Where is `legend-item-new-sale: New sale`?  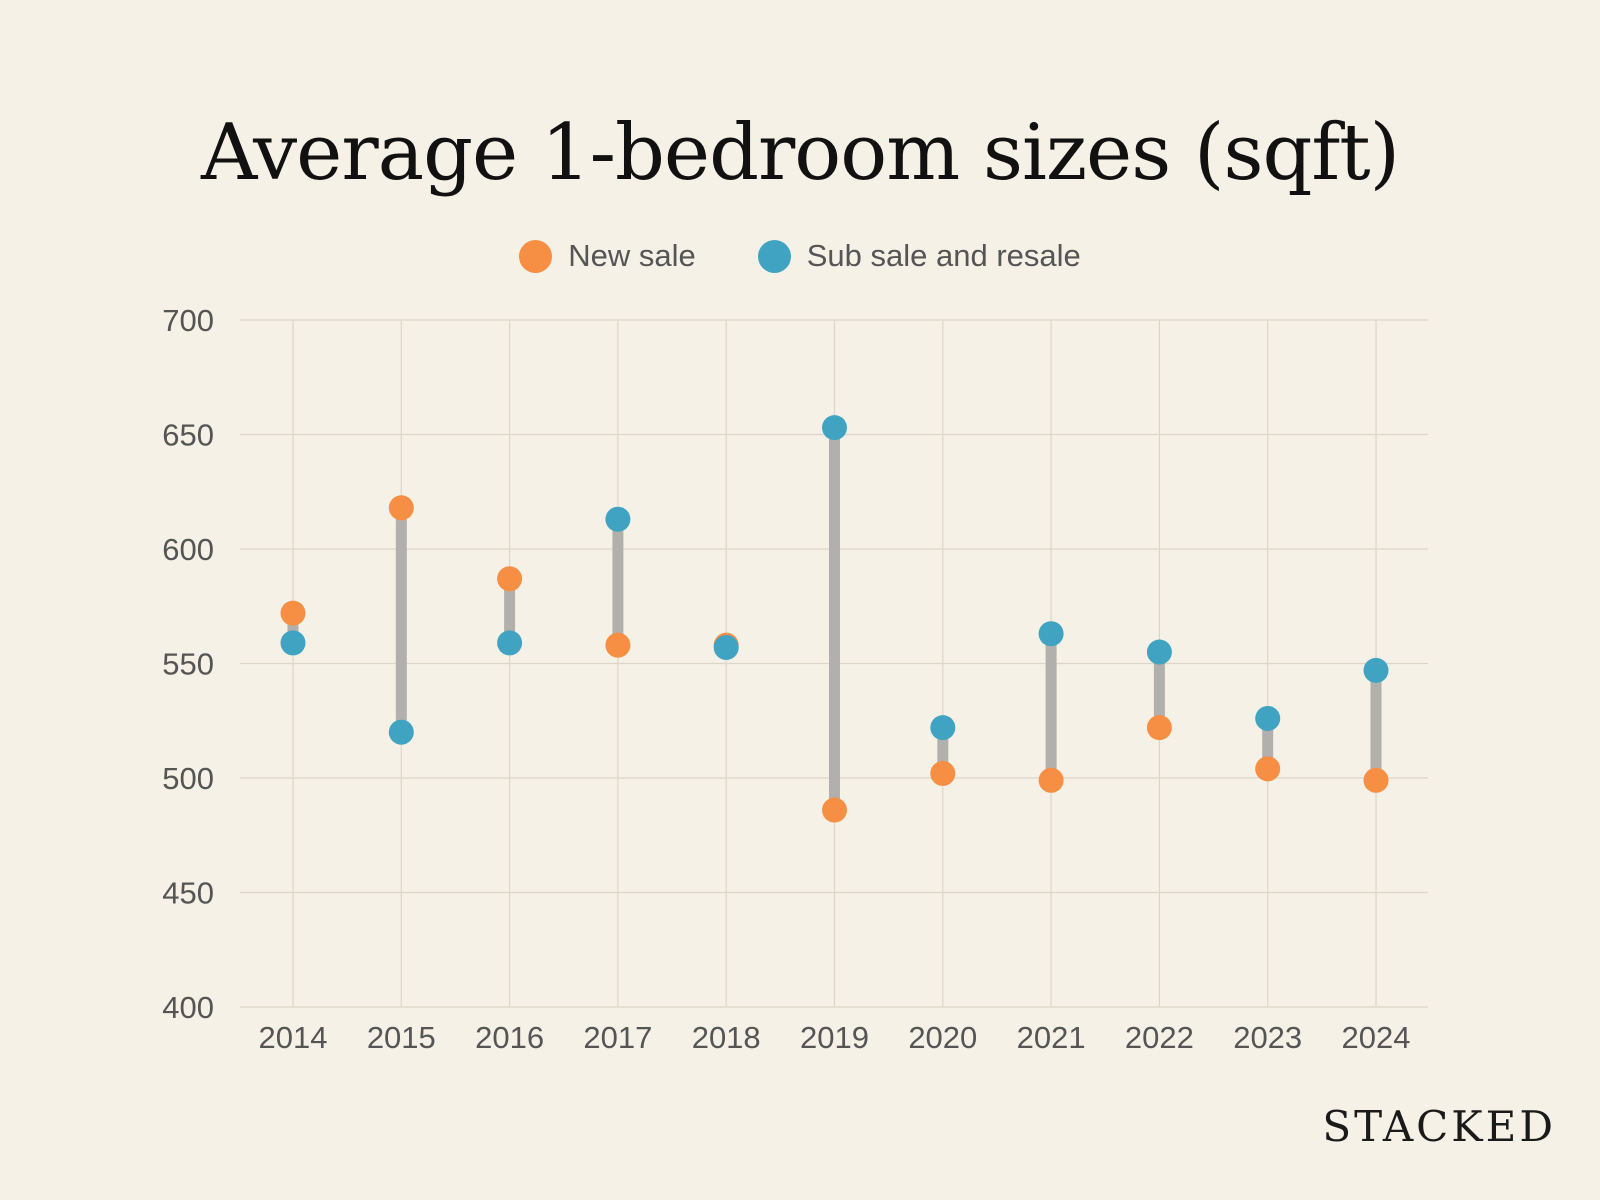
legend-item-new-sale: New sale is located at coordinates (607, 256).